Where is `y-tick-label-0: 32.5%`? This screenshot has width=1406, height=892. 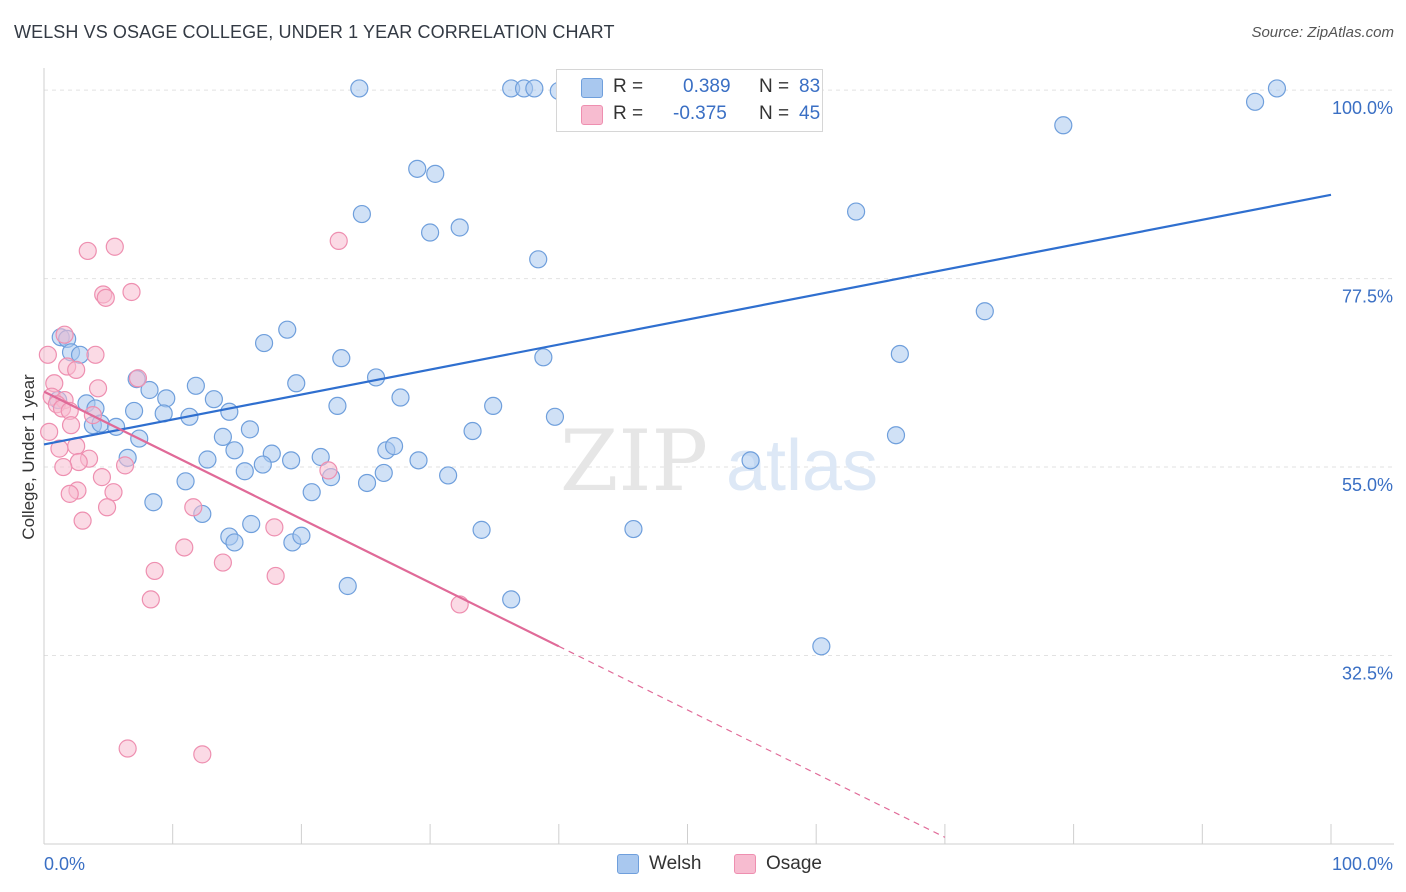
y-tick-label-0: 32.5% is located at coordinates (1367, 674).